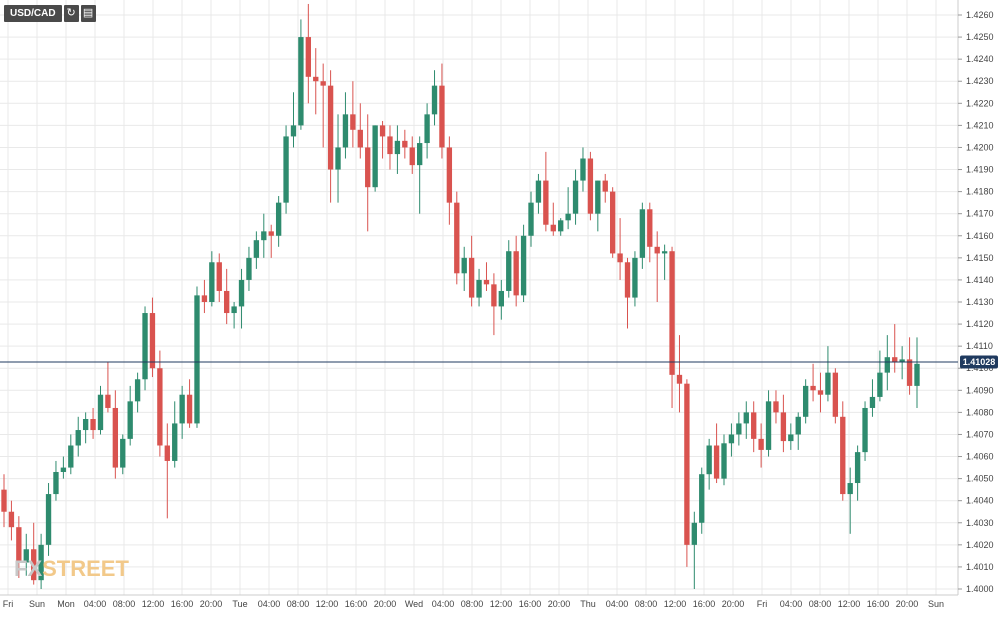 The image size is (1004, 617). I want to click on refresh-icon: ↻, so click(71, 13).